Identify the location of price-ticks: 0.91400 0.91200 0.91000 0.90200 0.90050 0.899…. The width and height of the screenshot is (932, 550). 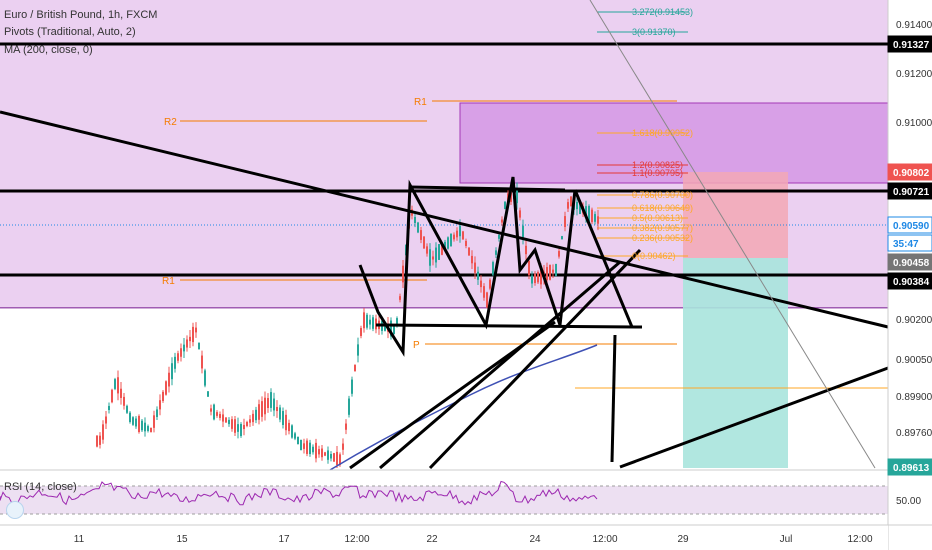
(914, 229).